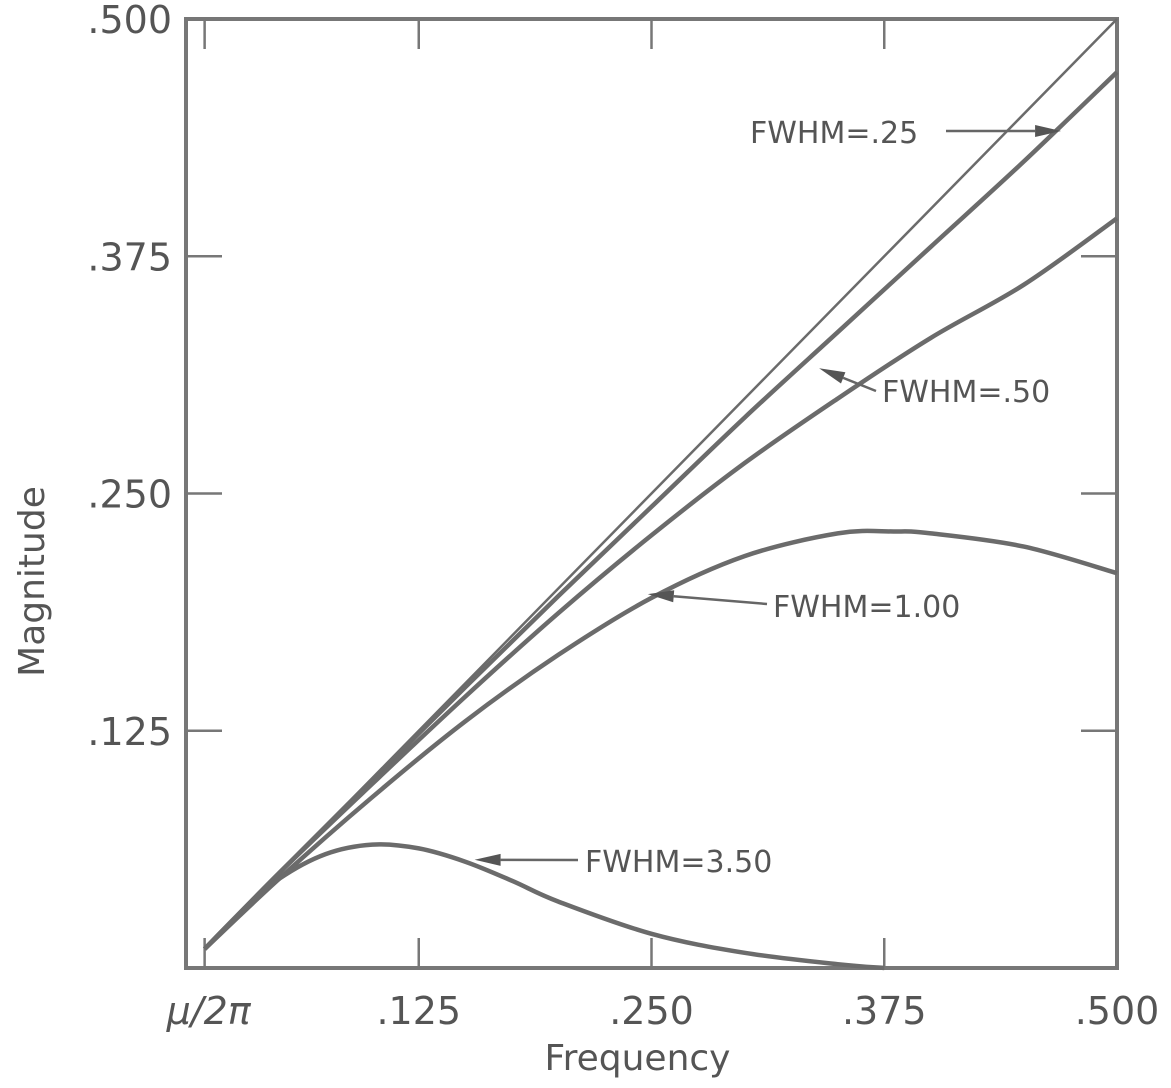  I want to click on x-tick-label: .375, so click(884, 1011).